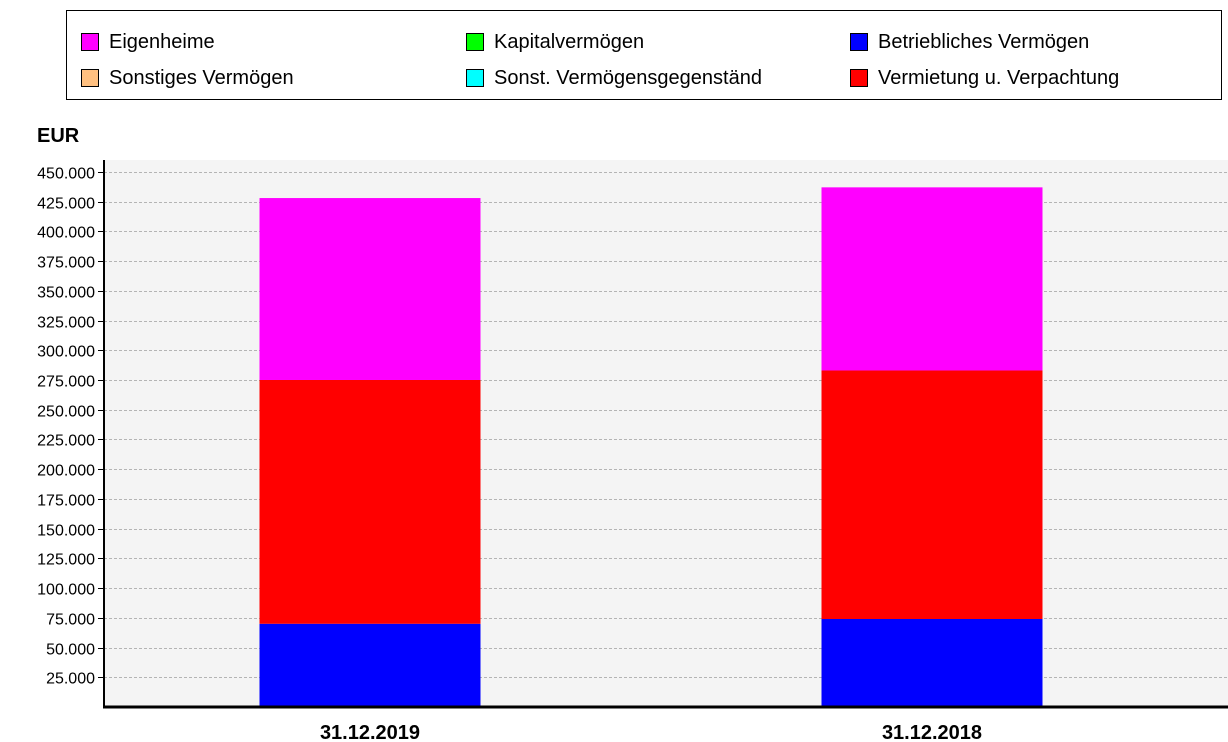 The width and height of the screenshot is (1228, 742). Describe the element at coordinates (932, 732) in the screenshot. I see `x-category-label: 31.12.2018` at that location.